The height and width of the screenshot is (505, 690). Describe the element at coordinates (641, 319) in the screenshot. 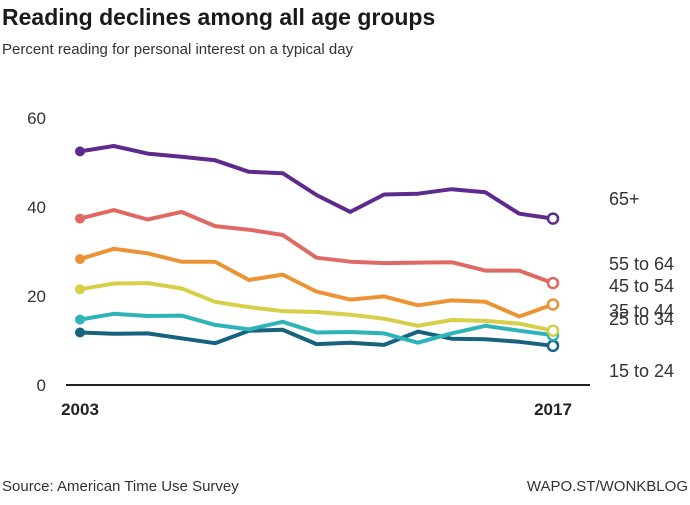

I see `series-label: 25 to 34` at that location.